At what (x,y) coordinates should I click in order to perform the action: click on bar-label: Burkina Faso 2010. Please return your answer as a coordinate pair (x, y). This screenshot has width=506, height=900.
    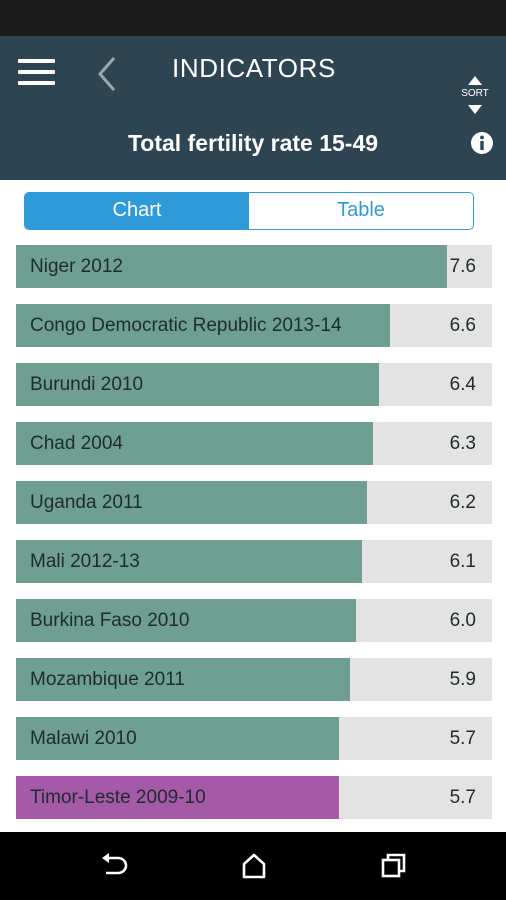
    Looking at the image, I should click on (110, 620).